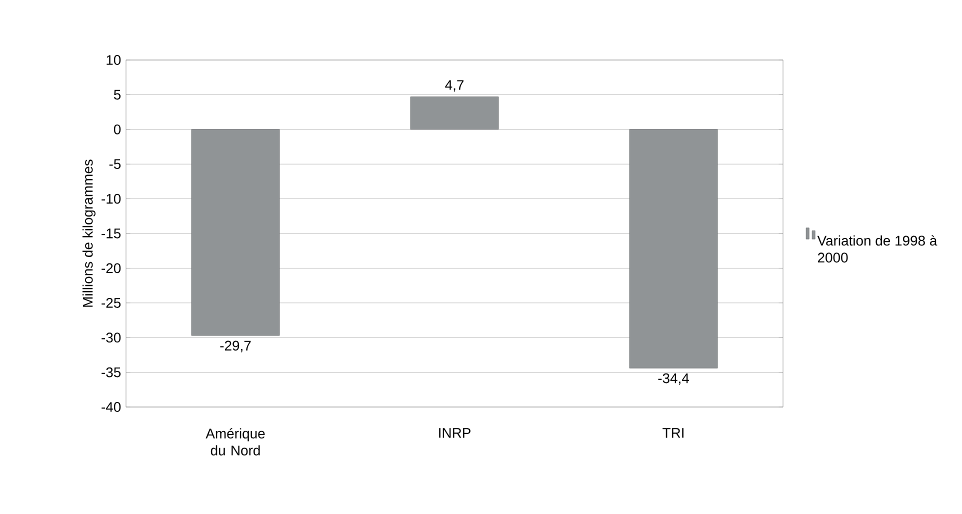 The width and height of the screenshot is (962, 514). Describe the element at coordinates (117, 129) in the screenshot. I see `y-tick-label: 0` at that location.